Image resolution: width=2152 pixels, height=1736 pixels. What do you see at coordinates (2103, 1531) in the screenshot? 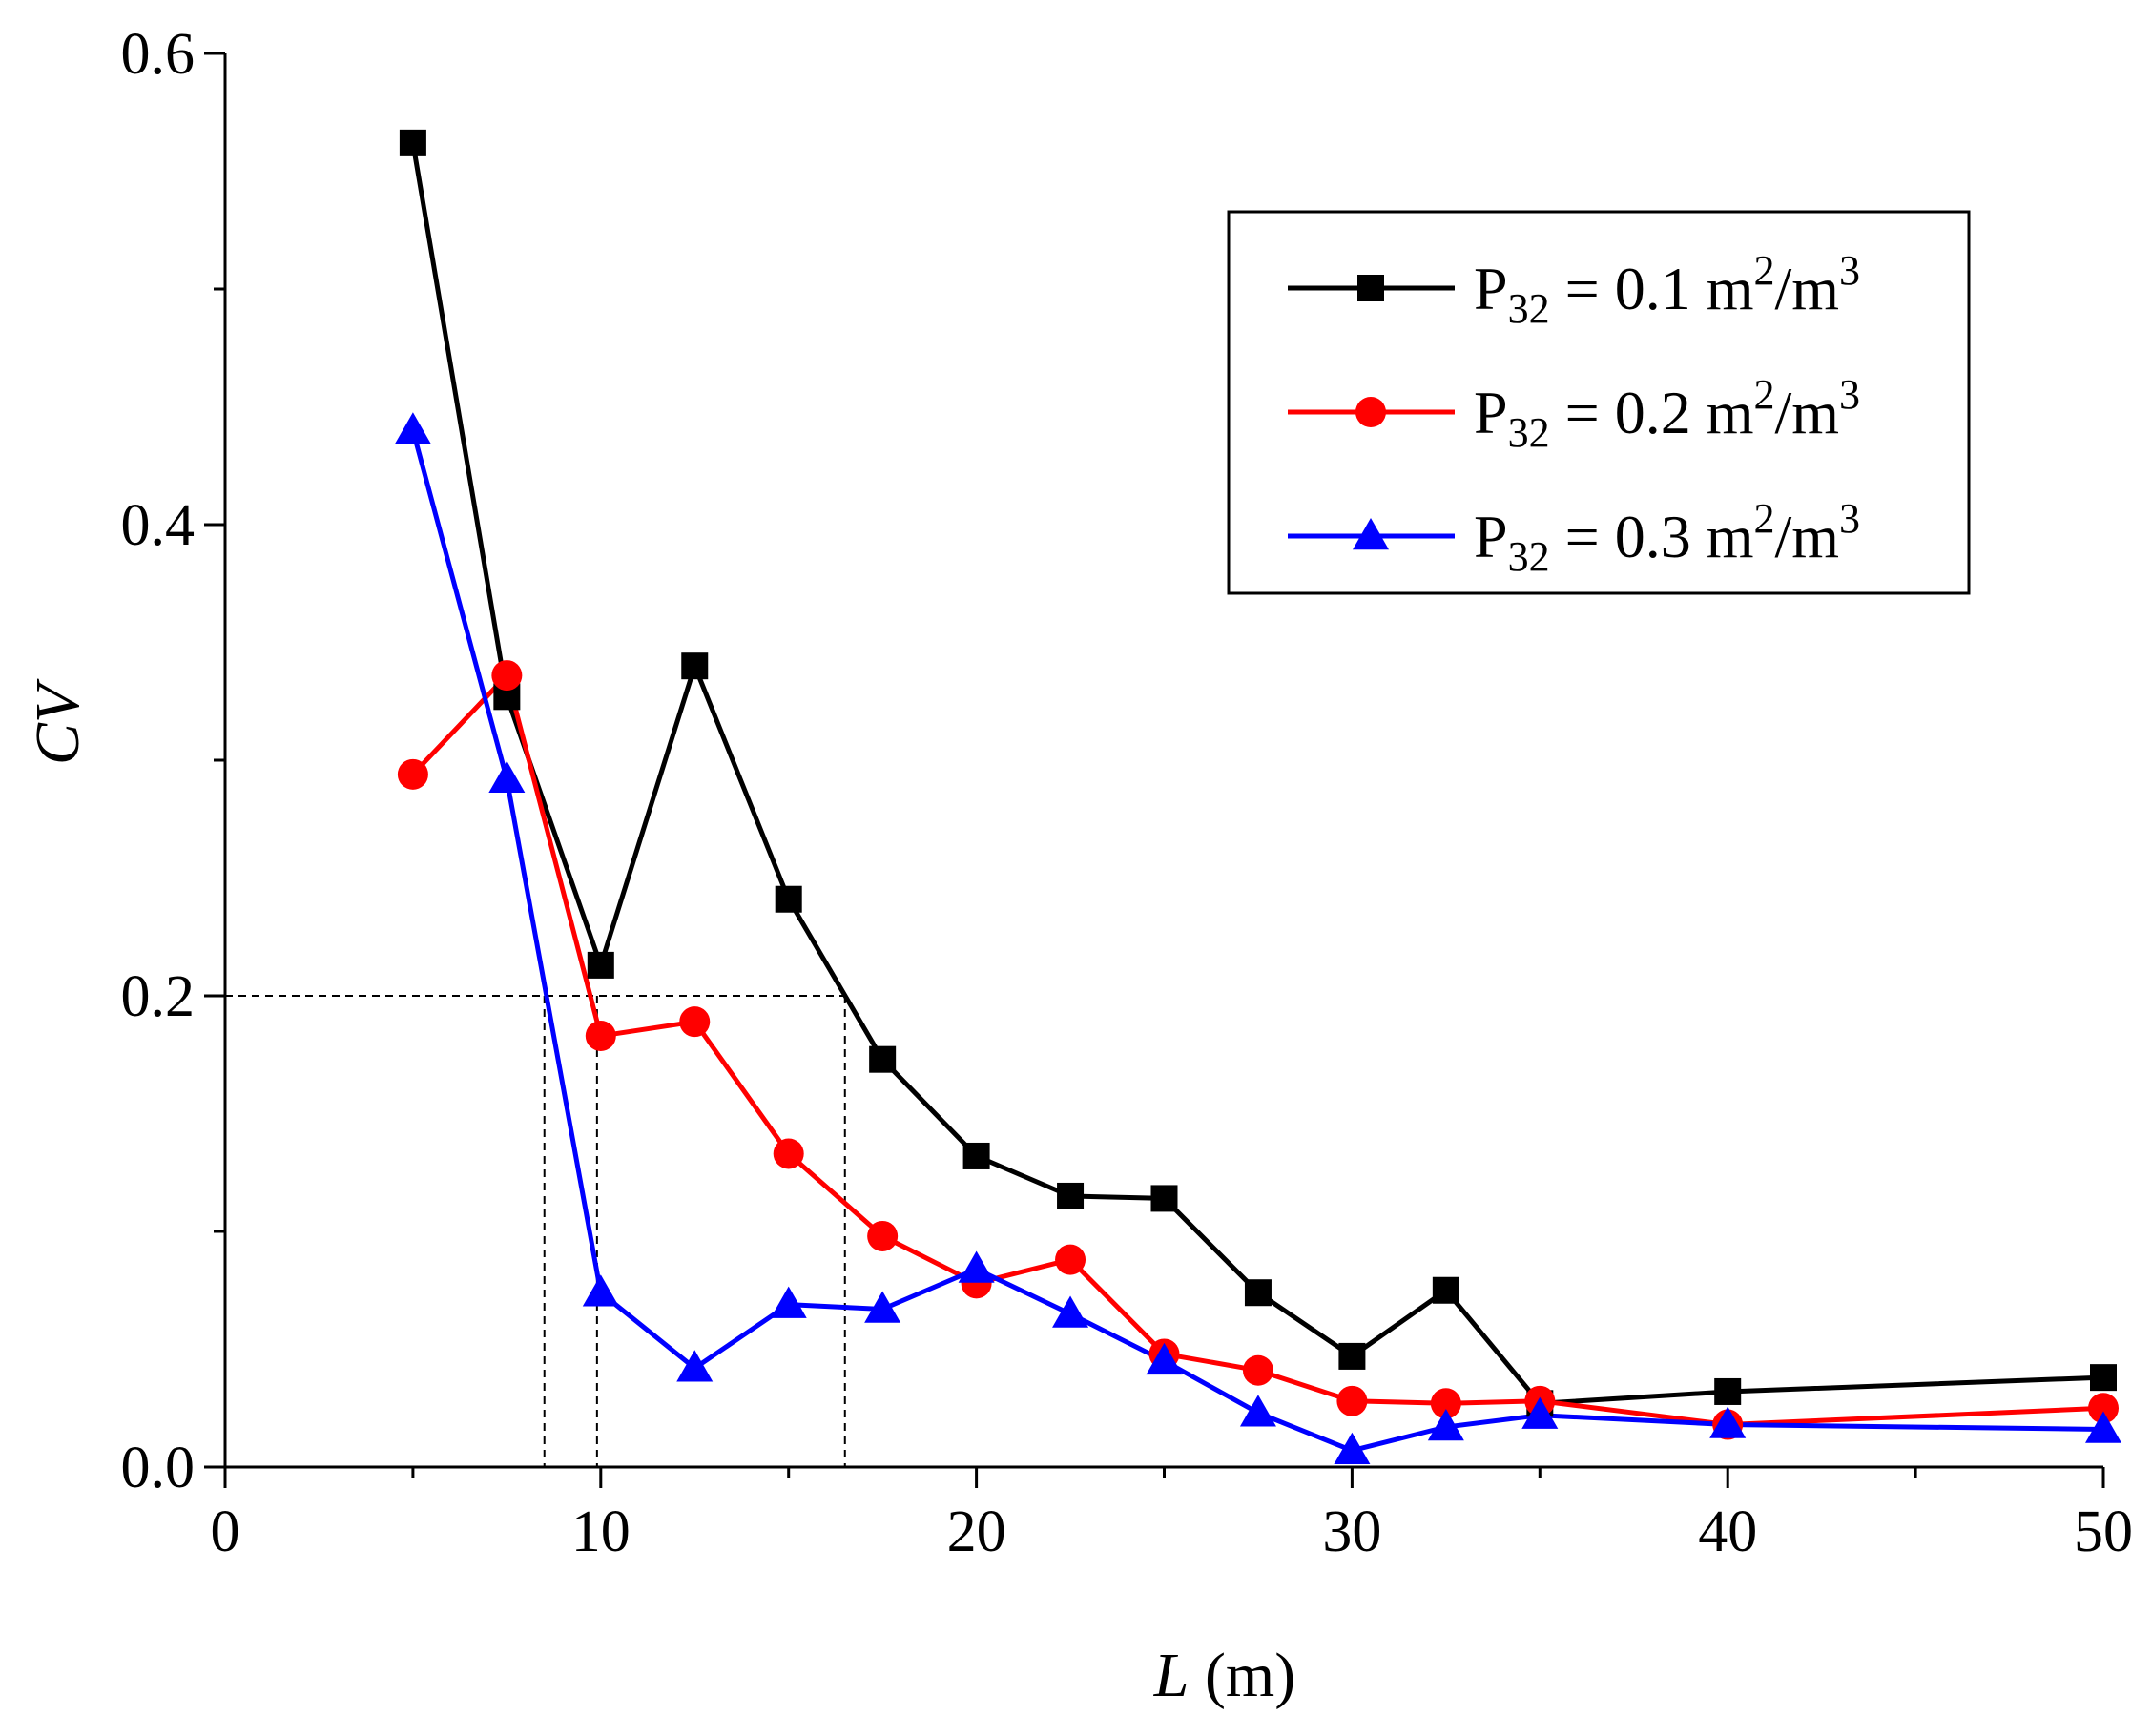
I see `x-tick-label: 50` at bounding box center [2103, 1531].